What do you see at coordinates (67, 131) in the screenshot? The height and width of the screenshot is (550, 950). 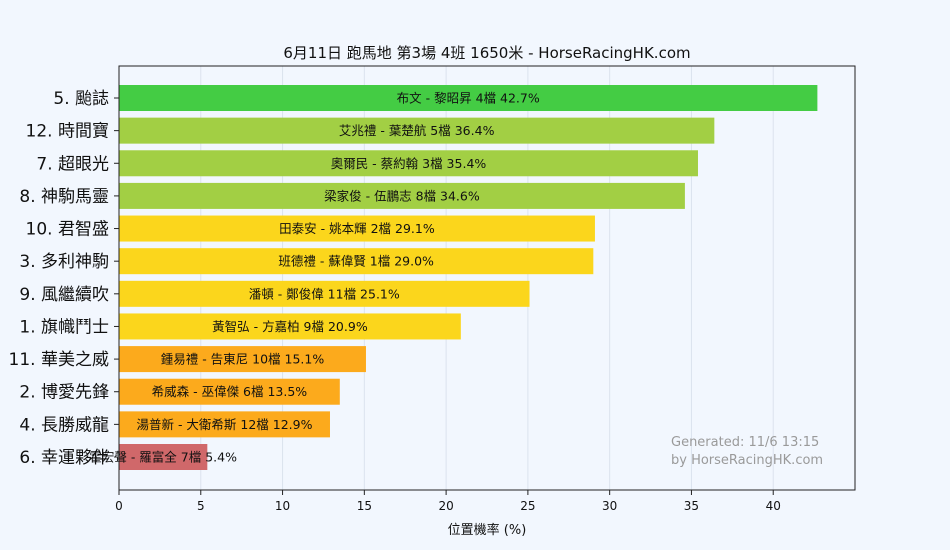 I see `category-label: 12. 時間寶` at bounding box center [67, 131].